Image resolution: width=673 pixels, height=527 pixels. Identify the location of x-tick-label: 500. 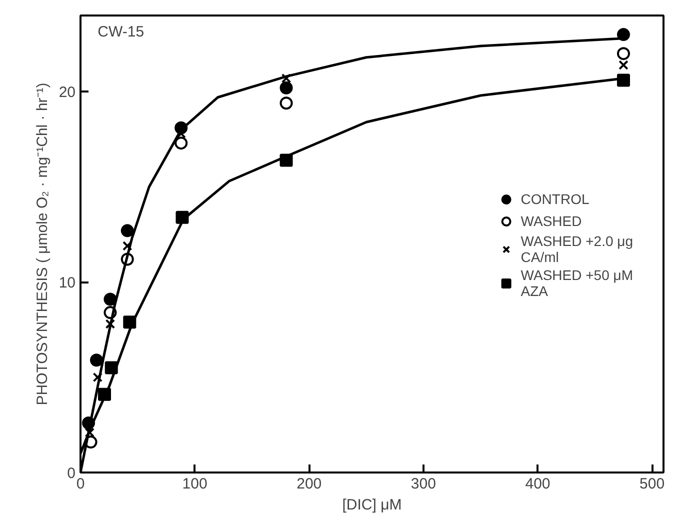
(652, 484).